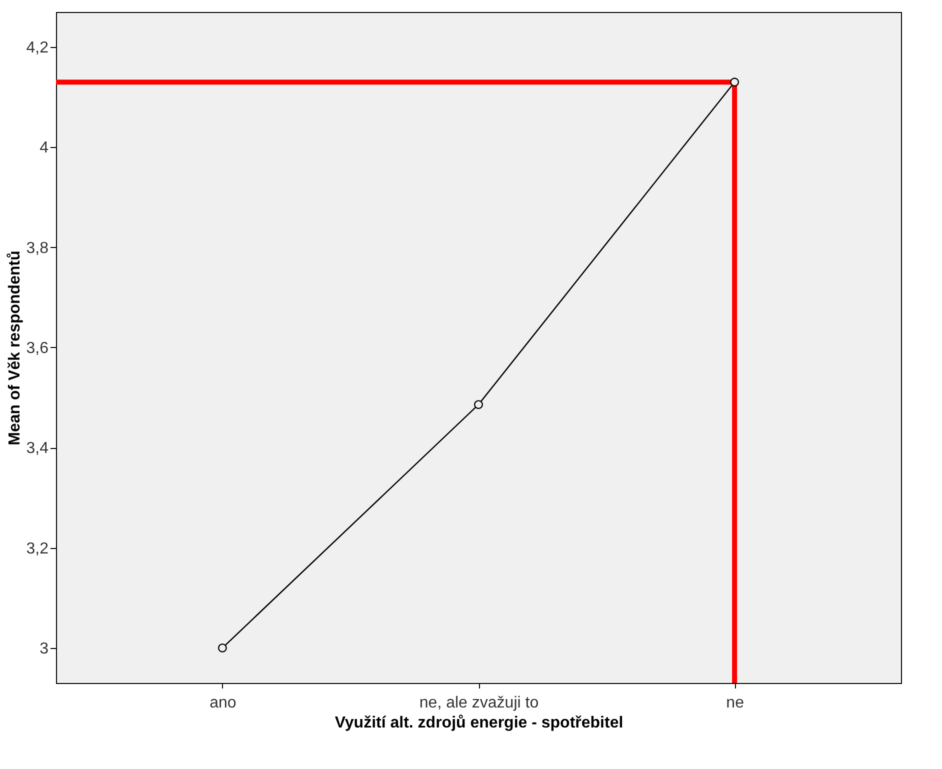 This screenshot has width=942, height=769. What do you see at coordinates (15, 348) in the screenshot?
I see `y-axis-title: Mean of Věk respondentů` at bounding box center [15, 348].